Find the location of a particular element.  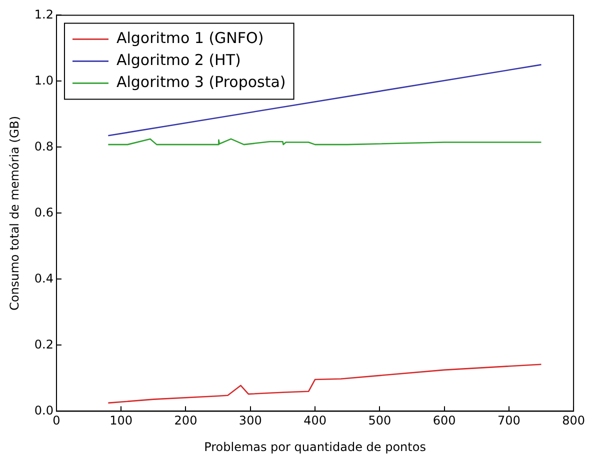

x-tick-label: 800 is located at coordinates (573, 421).